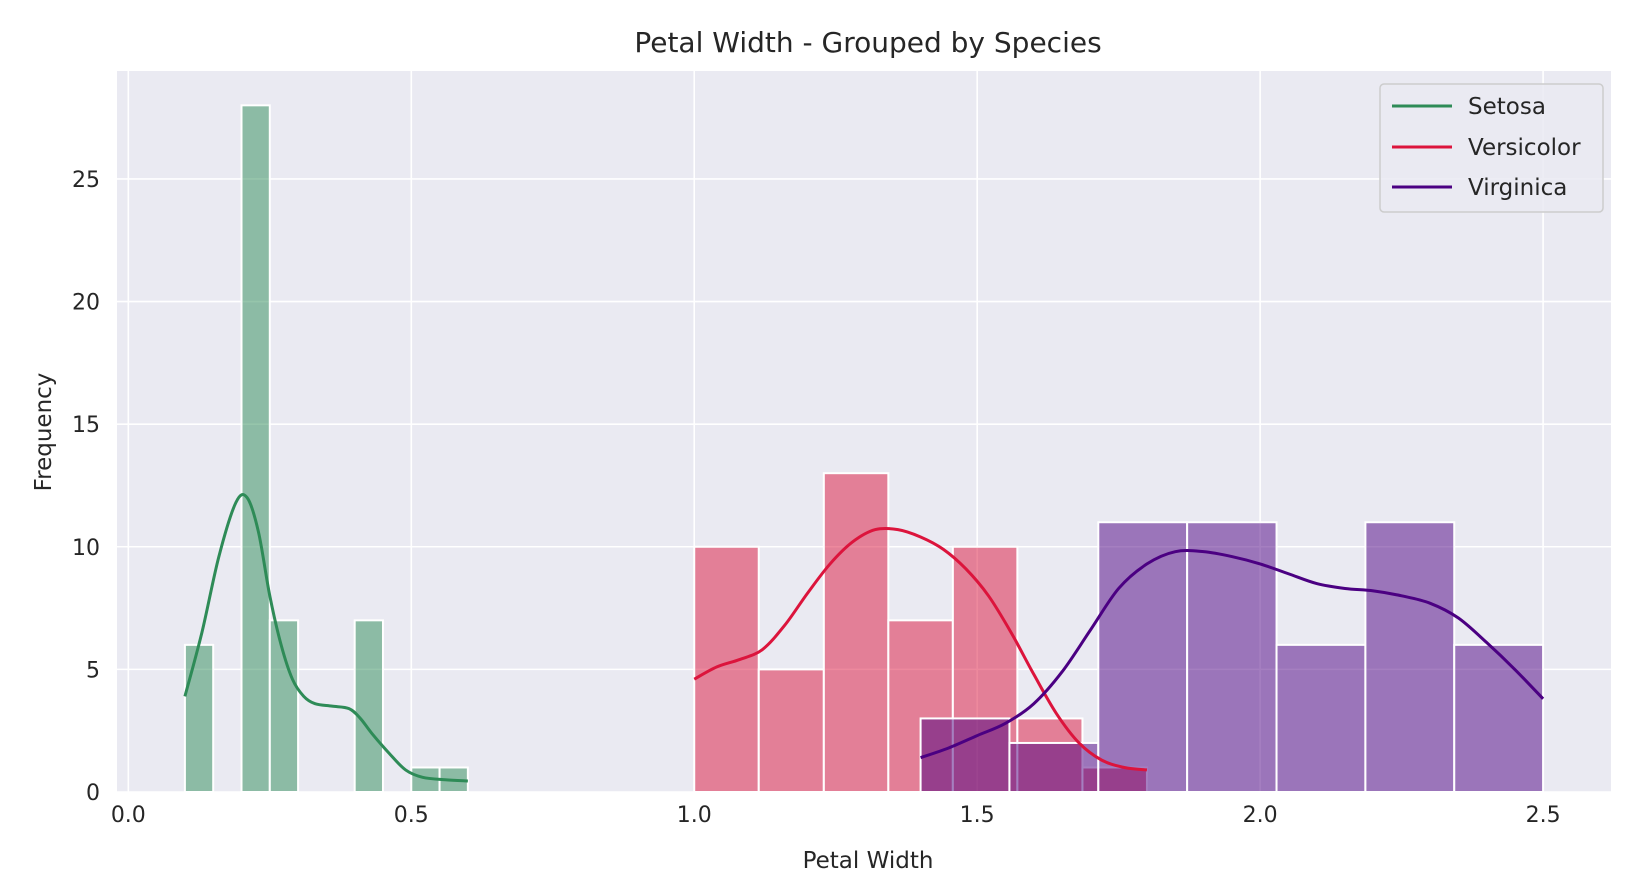  I want to click on x-tick-label: 2.5, so click(1543, 815).